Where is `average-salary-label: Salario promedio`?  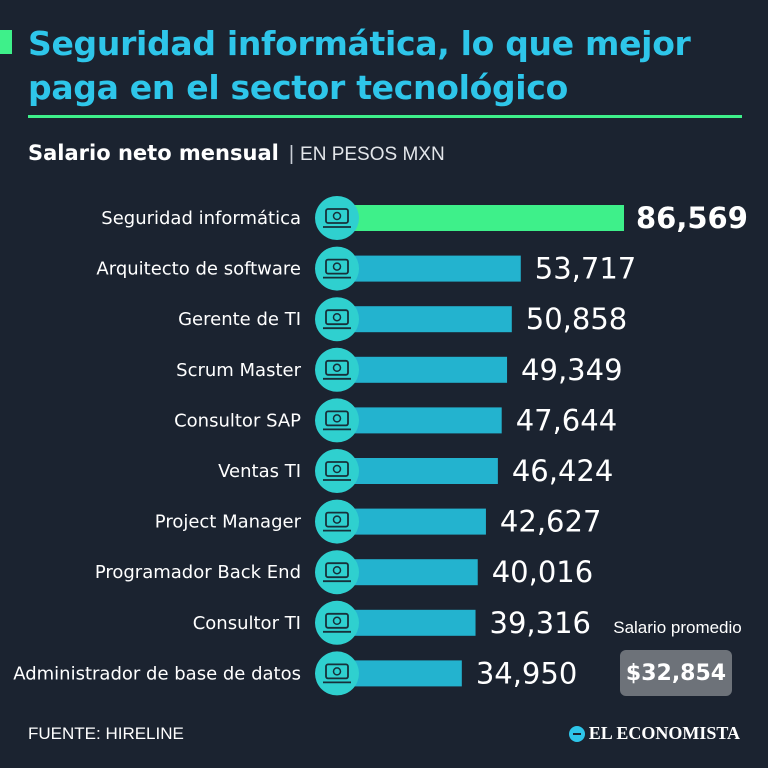 average-salary-label: Salario promedio is located at coordinates (677, 627).